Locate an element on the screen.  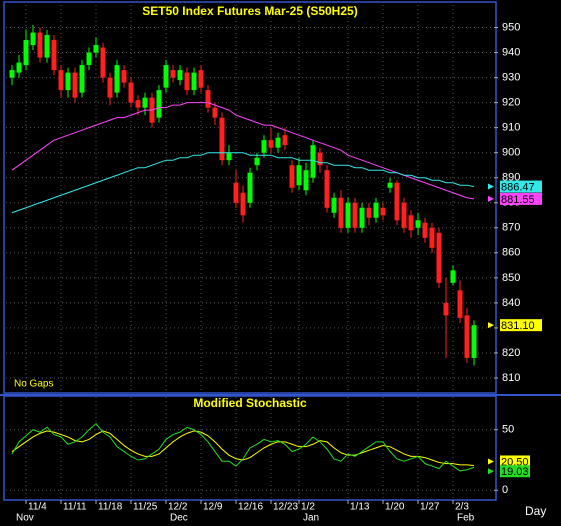
y-tick-label: 930 is located at coordinates (511, 77).